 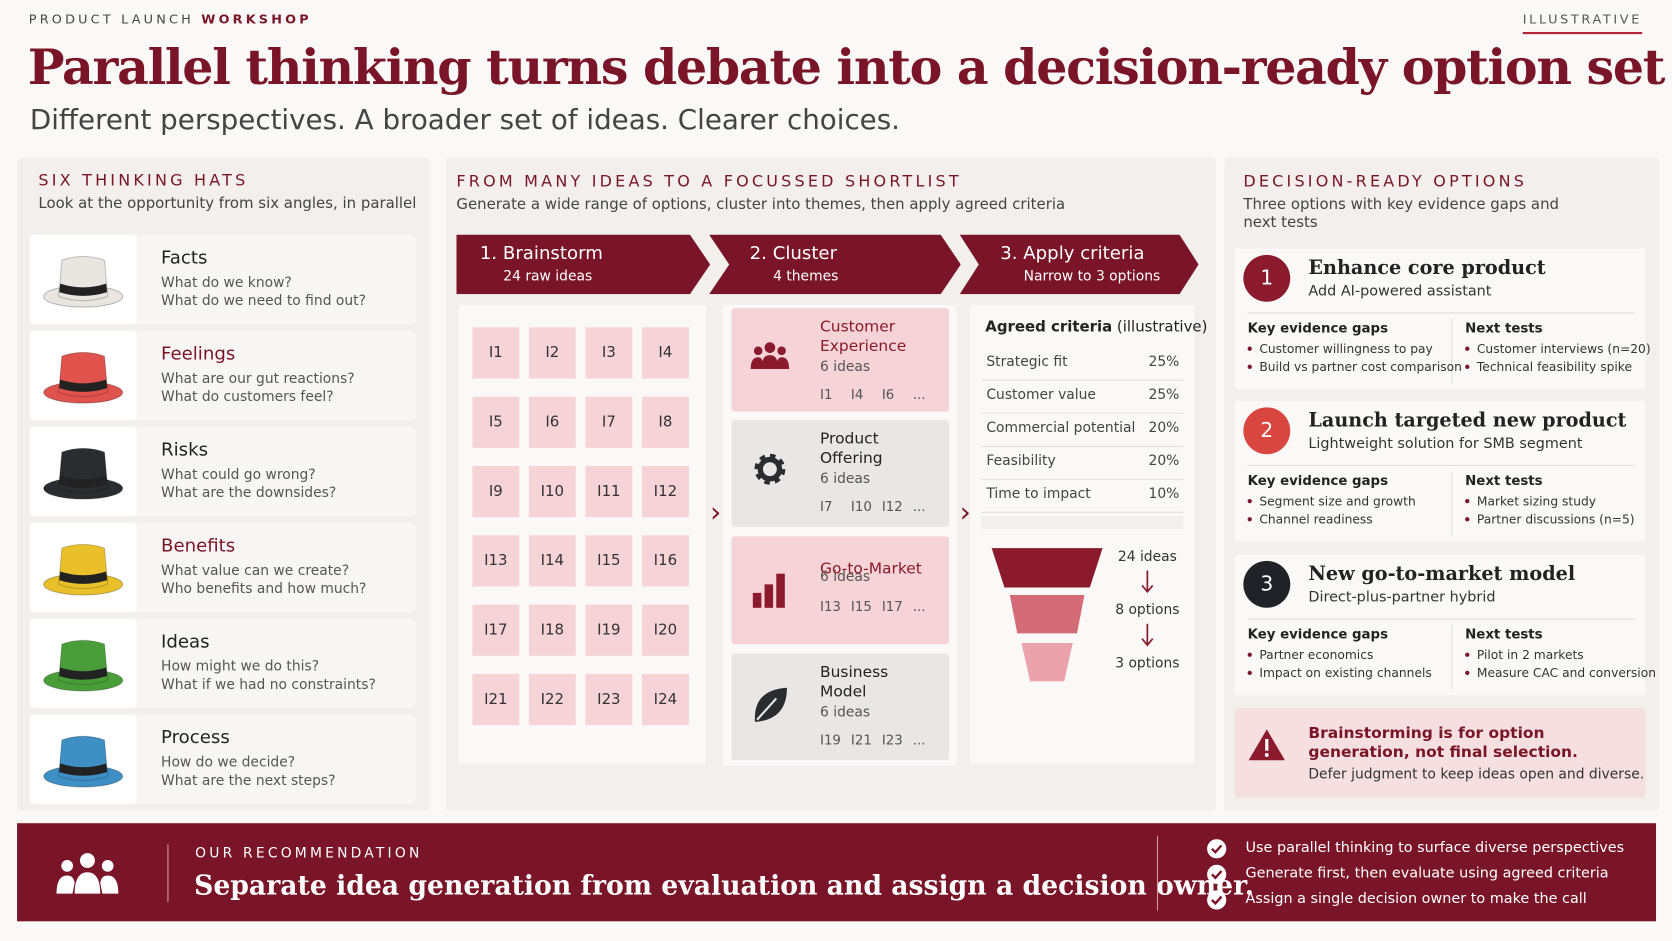 What do you see at coordinates (1329, 501) in the screenshot?
I see `gap-item: Segment size and growth` at bounding box center [1329, 501].